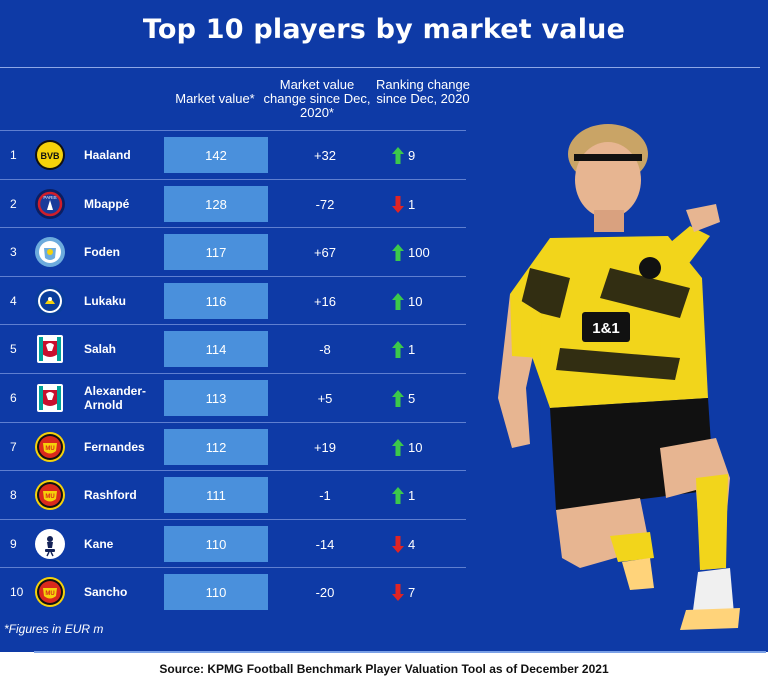 Image resolution: width=768 pixels, height=699 pixels. I want to click on market-value-change-cell: -72, so click(325, 204).